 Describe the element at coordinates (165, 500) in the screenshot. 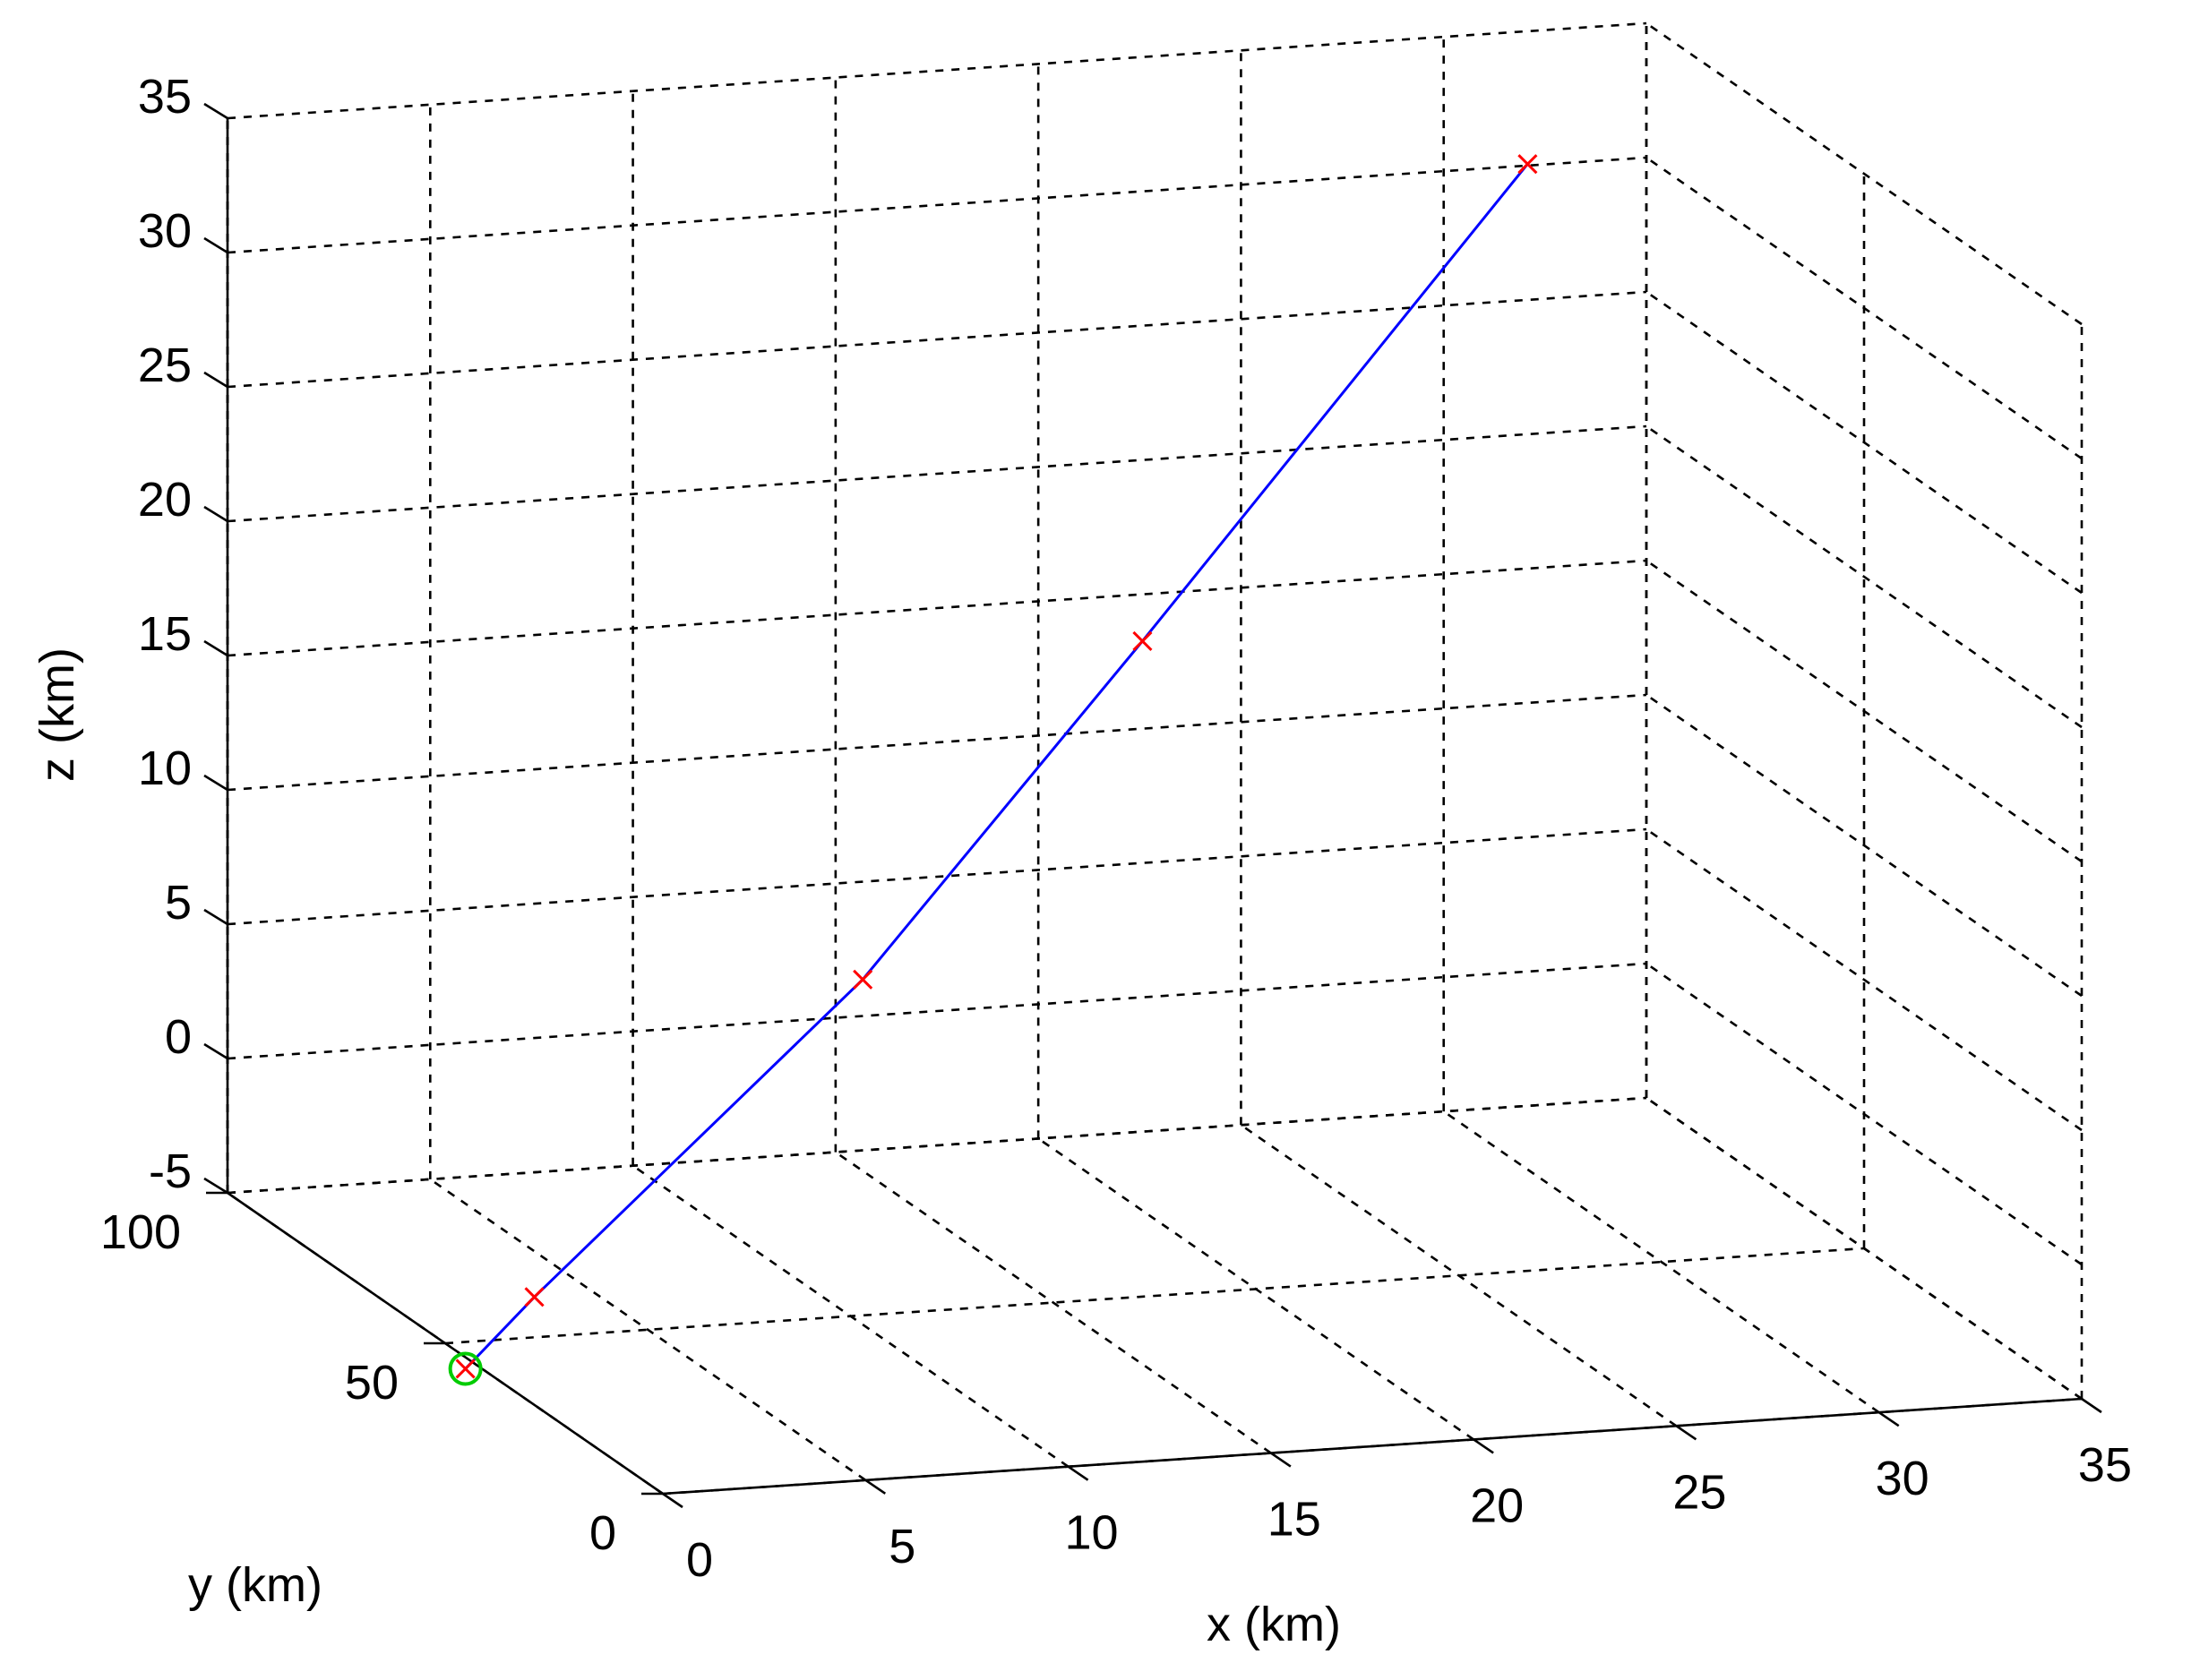

I see `z-tick-label: 20` at that location.